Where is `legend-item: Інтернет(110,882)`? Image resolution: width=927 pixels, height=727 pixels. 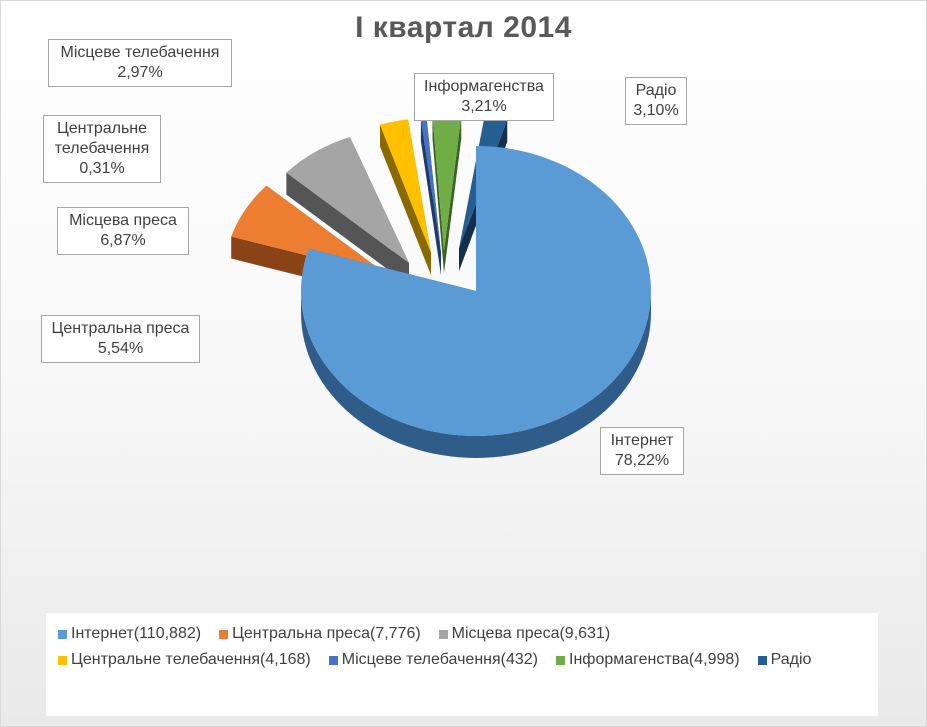
legend-item: Інтернет(110,882) is located at coordinates (129, 634).